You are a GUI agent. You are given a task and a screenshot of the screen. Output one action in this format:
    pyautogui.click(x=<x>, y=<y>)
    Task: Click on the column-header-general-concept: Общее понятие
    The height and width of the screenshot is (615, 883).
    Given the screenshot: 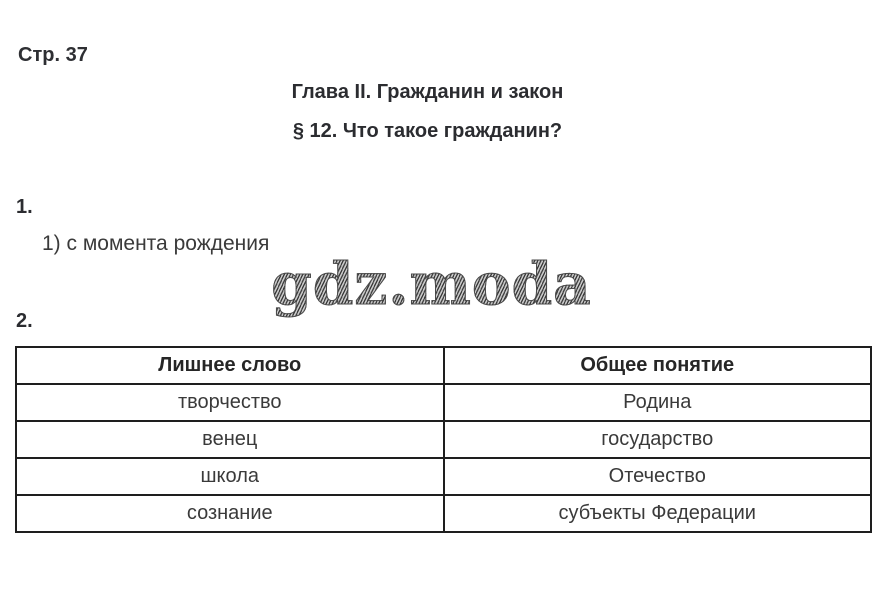 What is the action you would take?
    pyautogui.click(x=657, y=365)
    